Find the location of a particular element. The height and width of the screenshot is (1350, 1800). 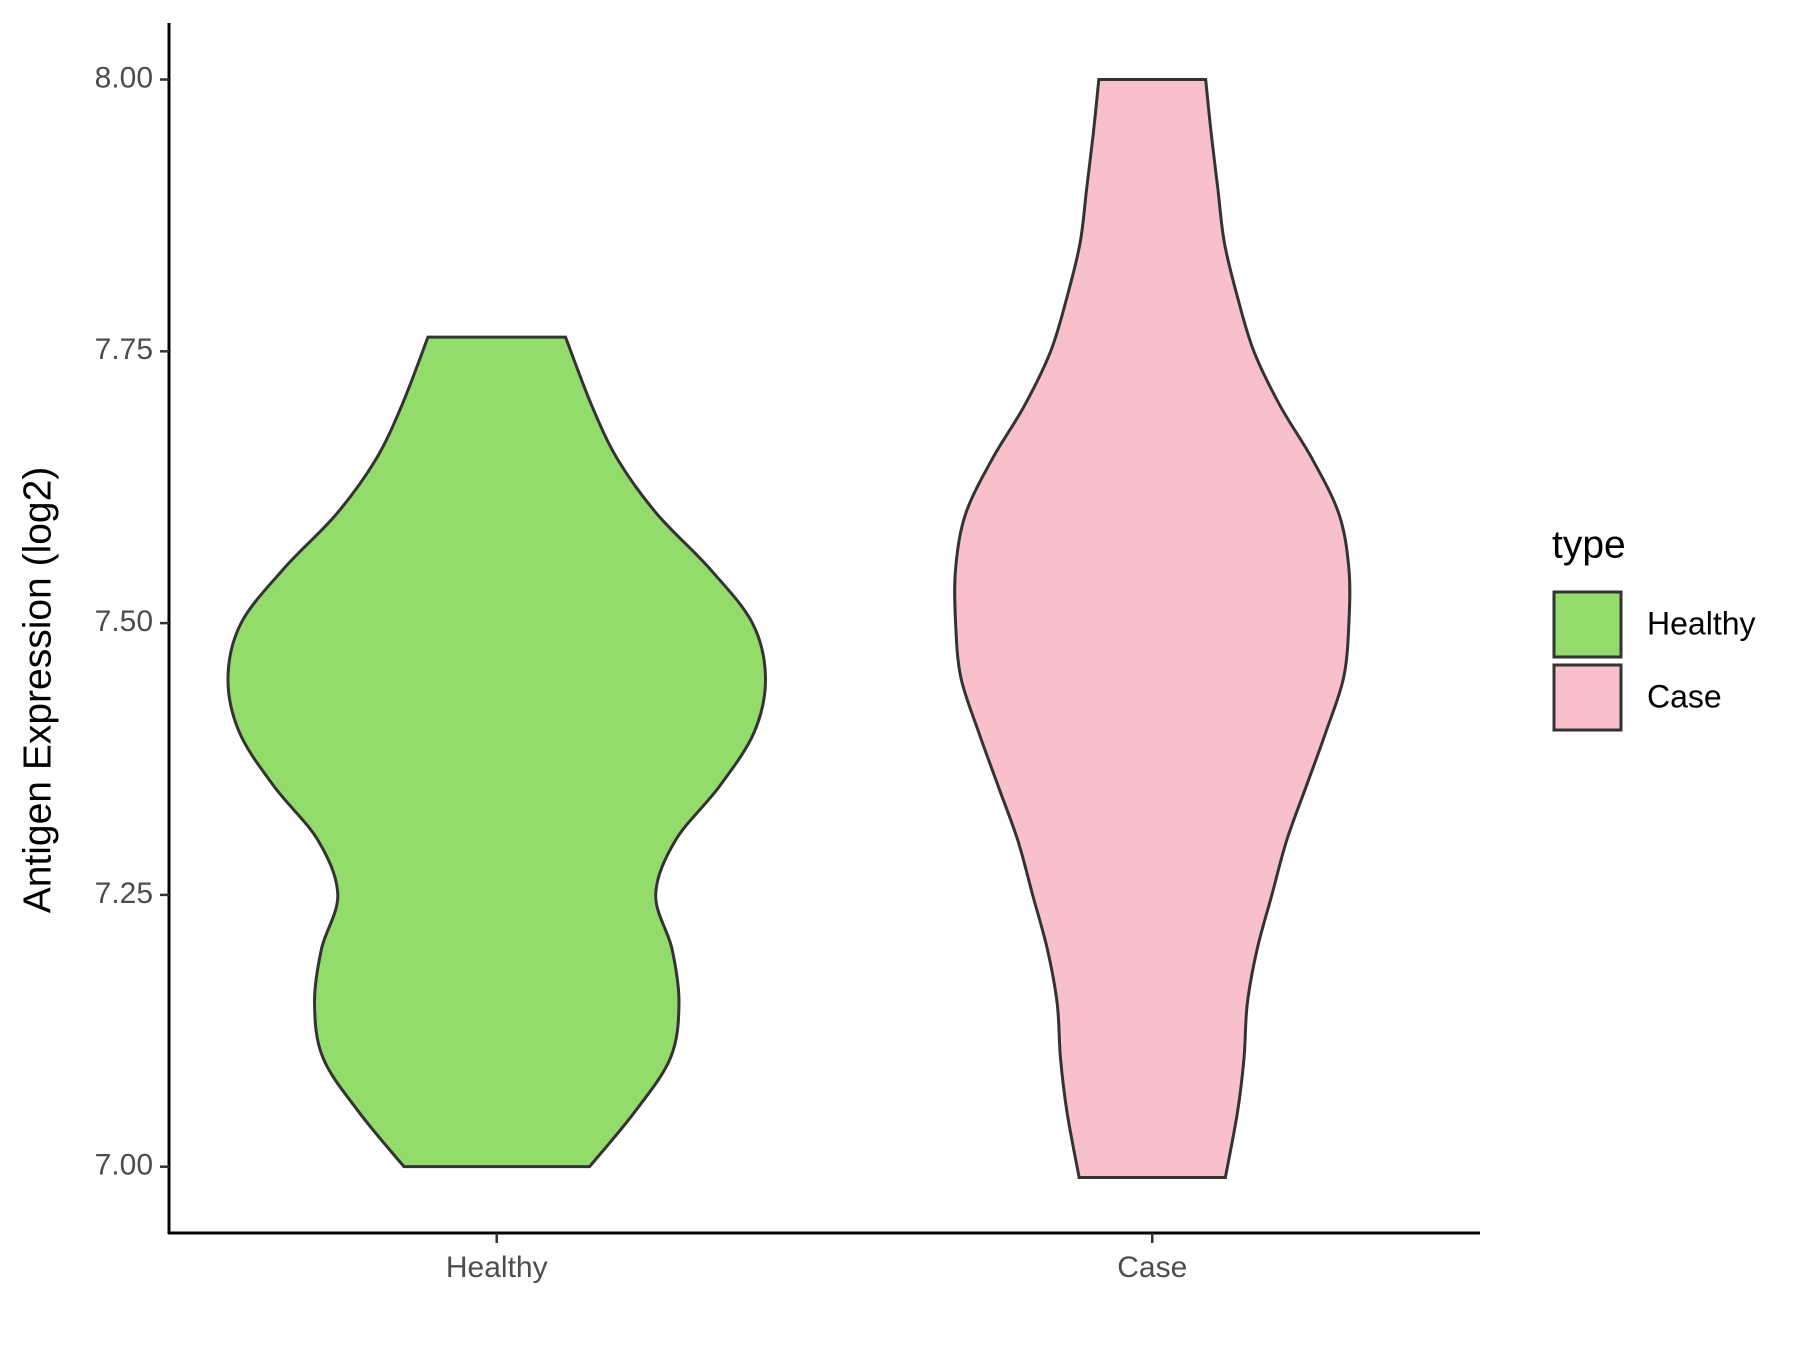

y-tick-label: 7.25 is located at coordinates (124, 893).